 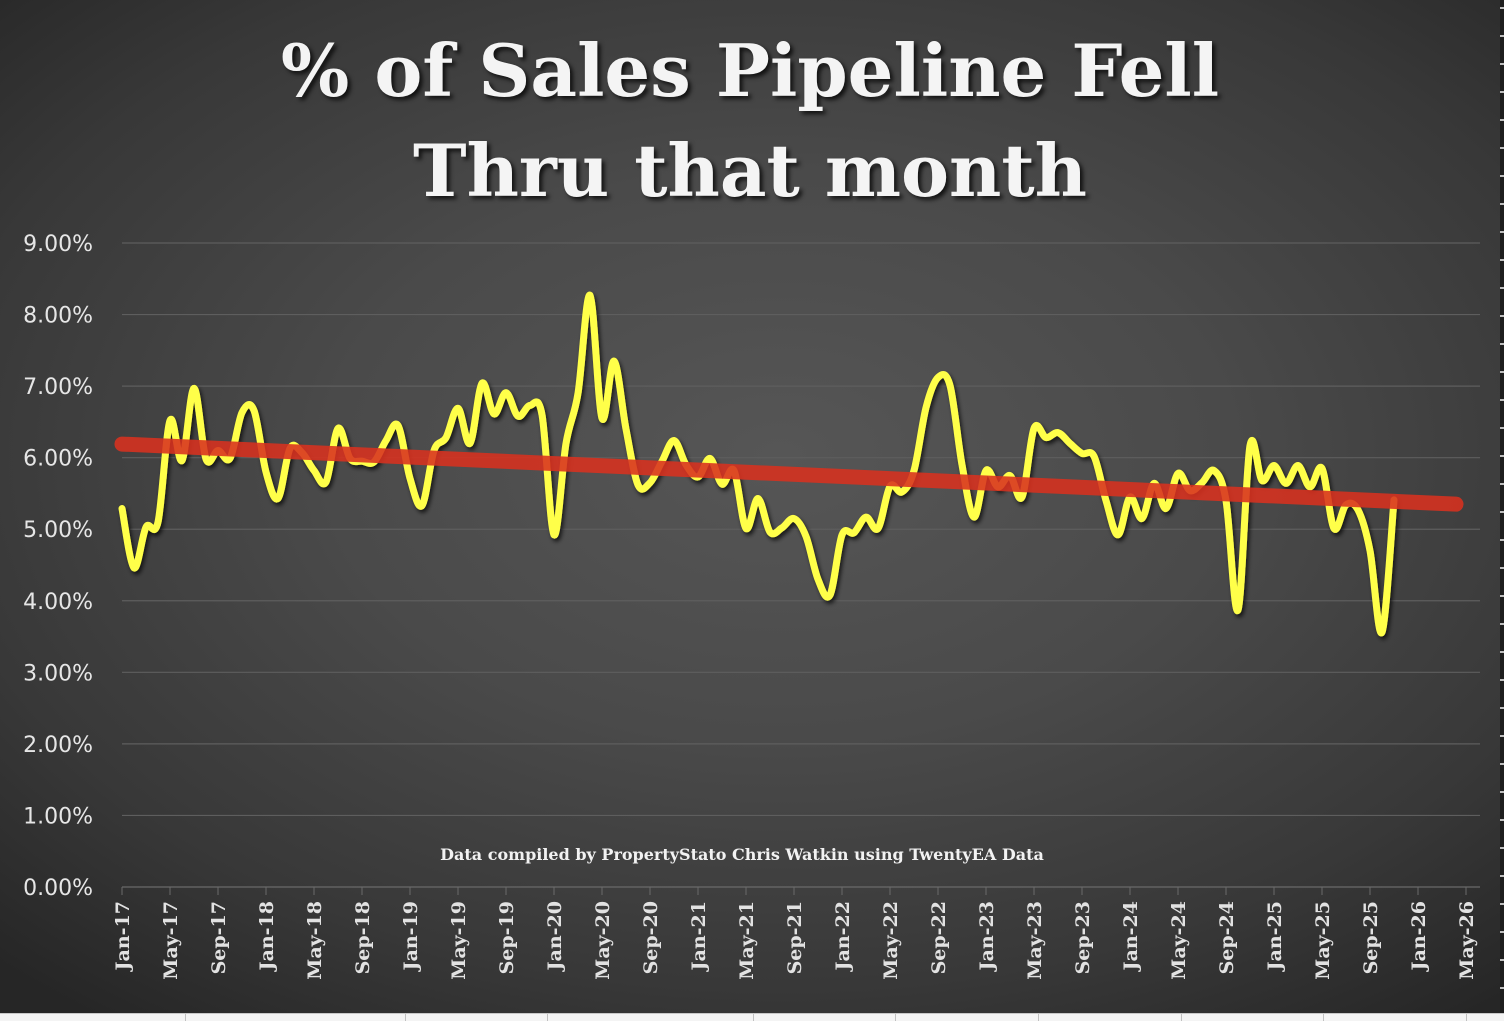 What do you see at coordinates (171, 940) in the screenshot?
I see `x-tick-label: May-17` at bounding box center [171, 940].